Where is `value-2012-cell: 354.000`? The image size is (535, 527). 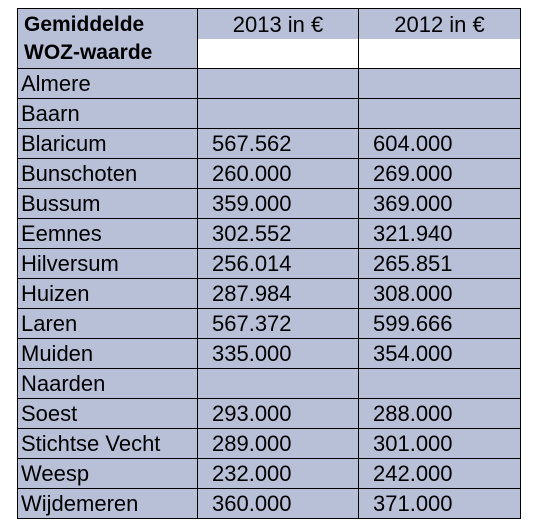 value-2012-cell: 354.000 is located at coordinates (439, 353).